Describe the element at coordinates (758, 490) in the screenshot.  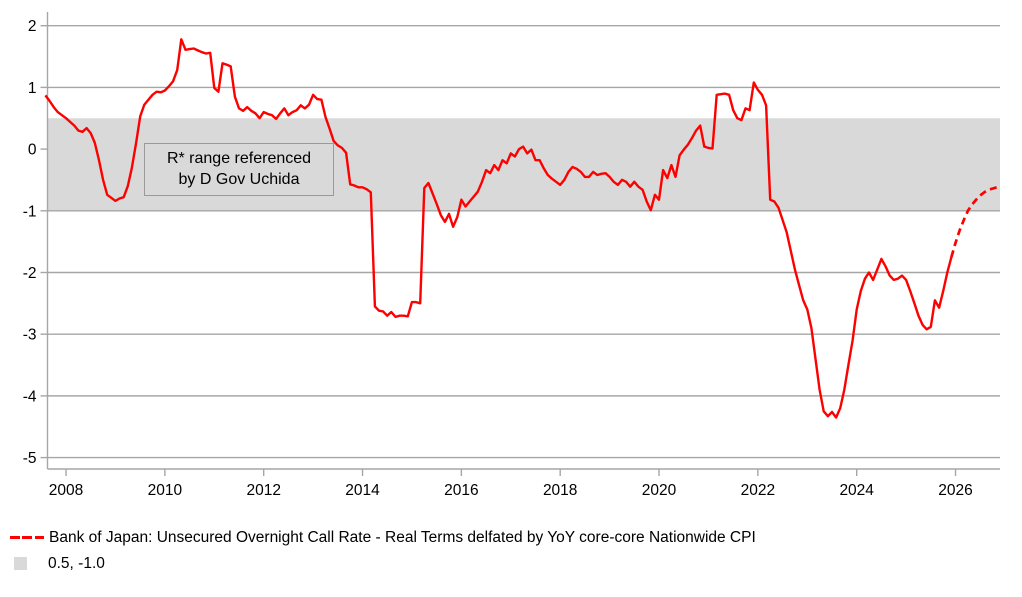
I see `x-tick-label: 2022` at that location.